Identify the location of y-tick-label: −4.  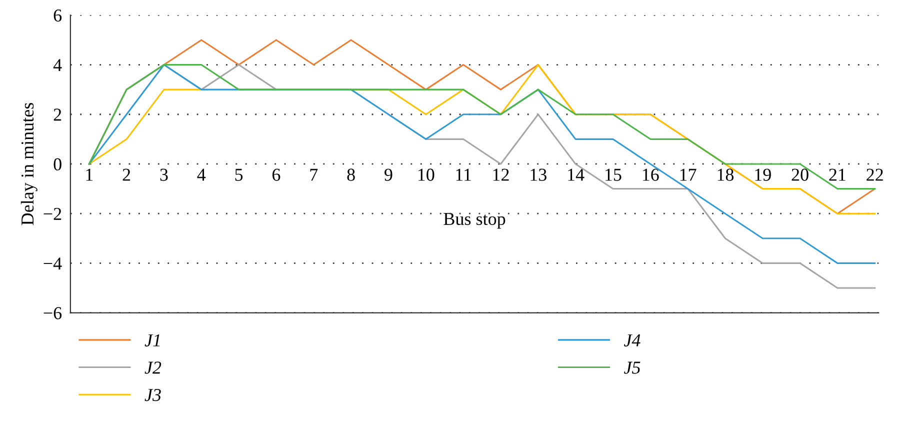
(53, 264).